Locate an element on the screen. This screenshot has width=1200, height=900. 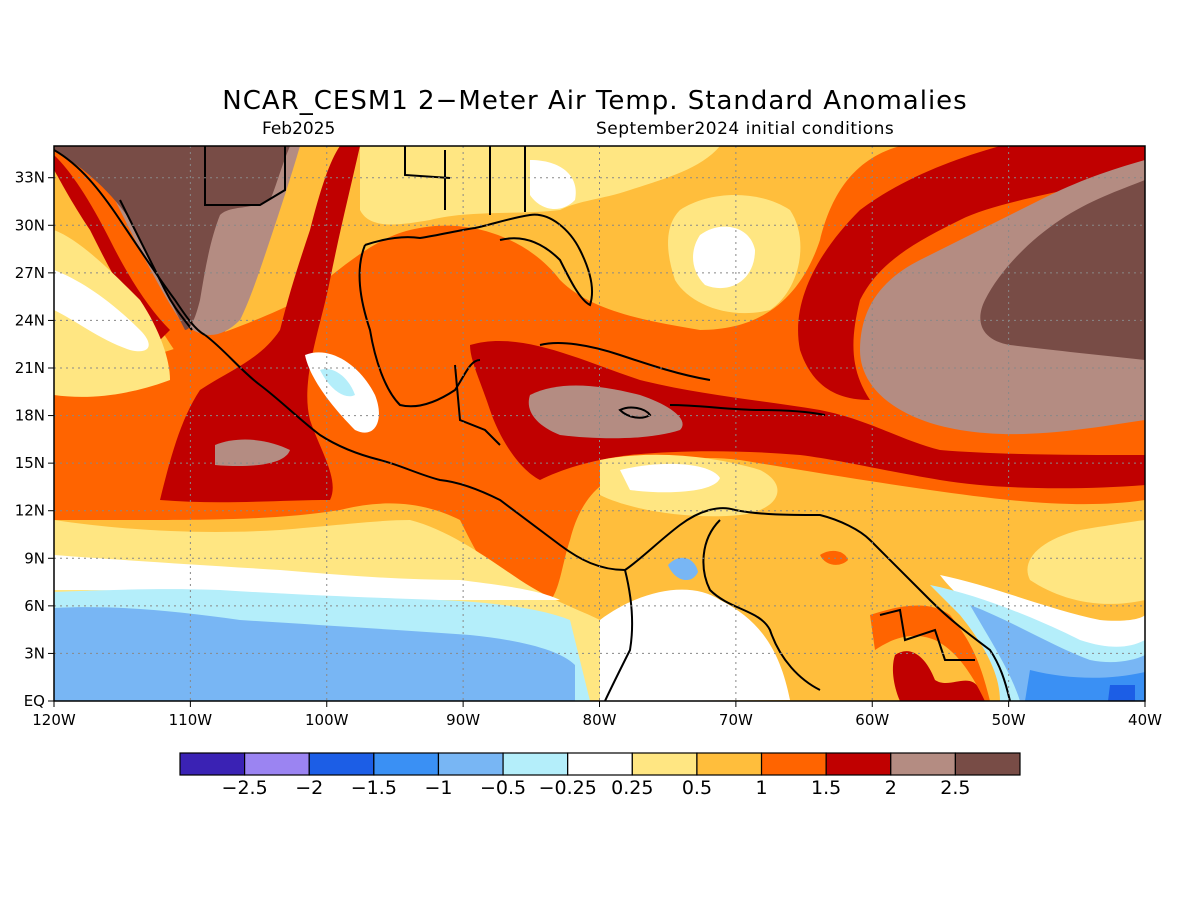
lon-tick-label: 40W is located at coordinates (1145, 720).